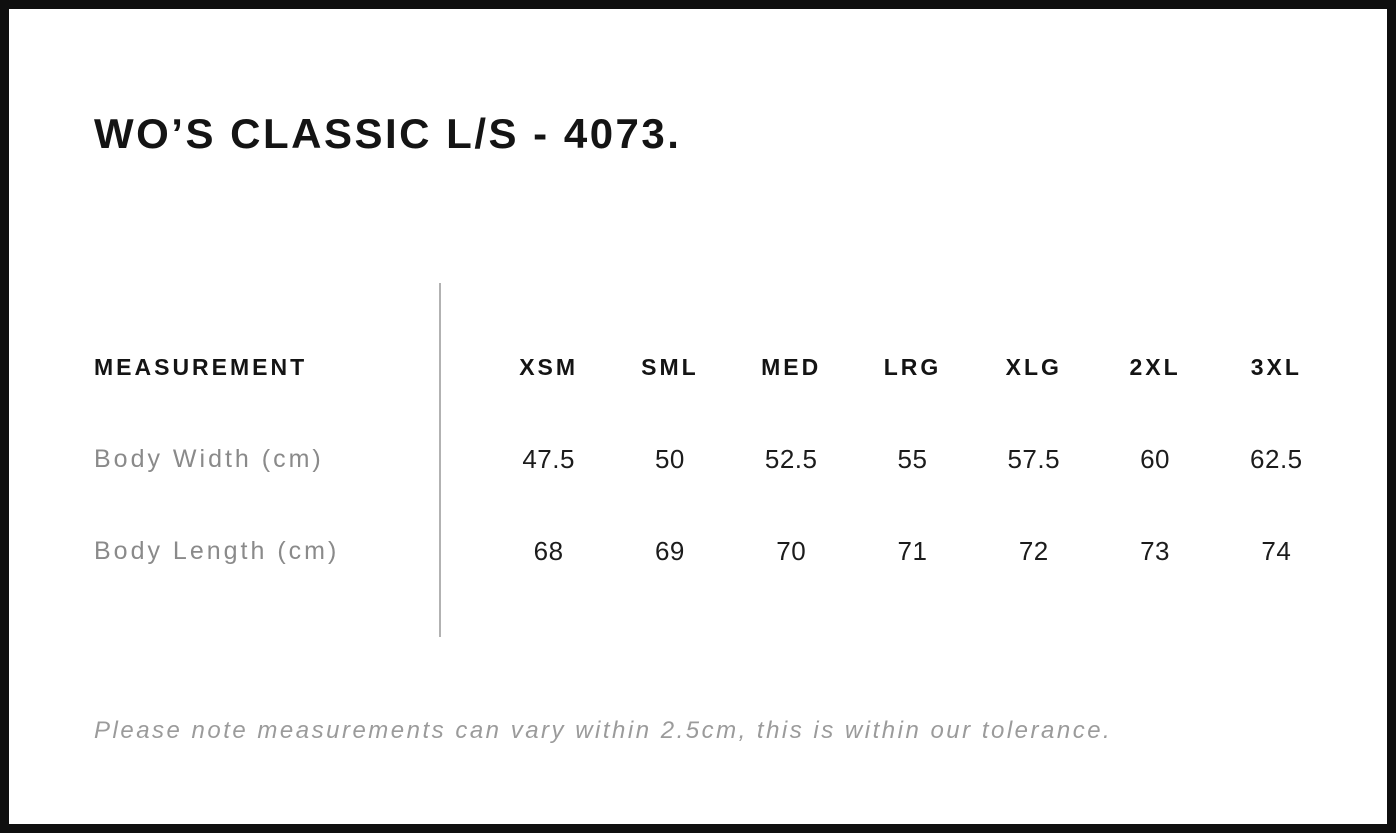 The image size is (1396, 833). Describe the element at coordinates (912, 366) in the screenshot. I see `size-header-lrg: LRG` at that location.